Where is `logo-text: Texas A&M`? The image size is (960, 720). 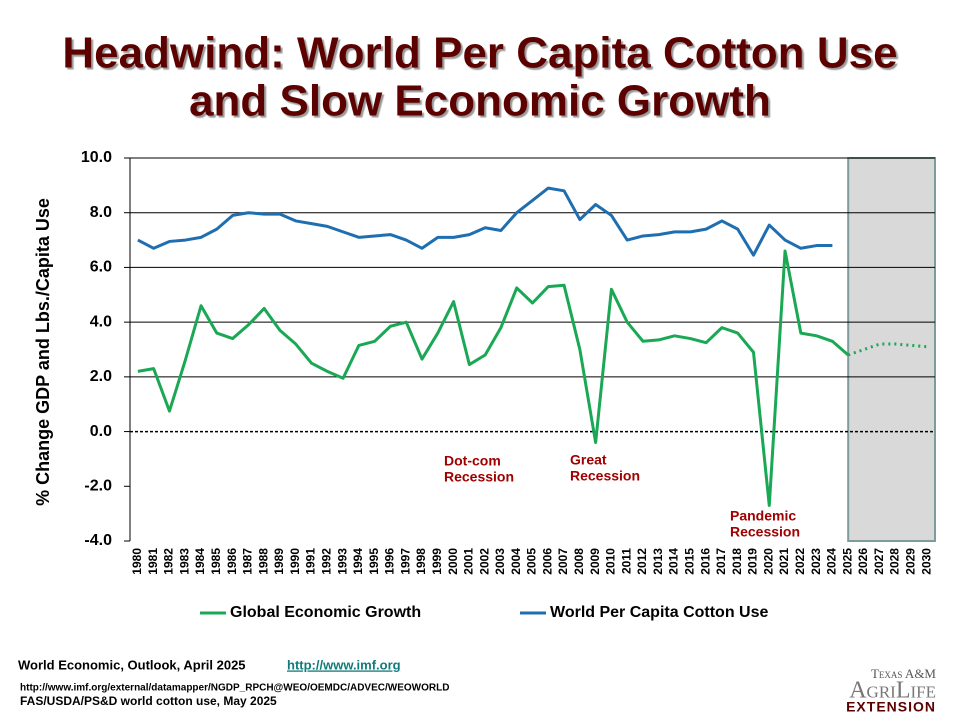
logo-text: Texas A&M is located at coordinates (903, 673).